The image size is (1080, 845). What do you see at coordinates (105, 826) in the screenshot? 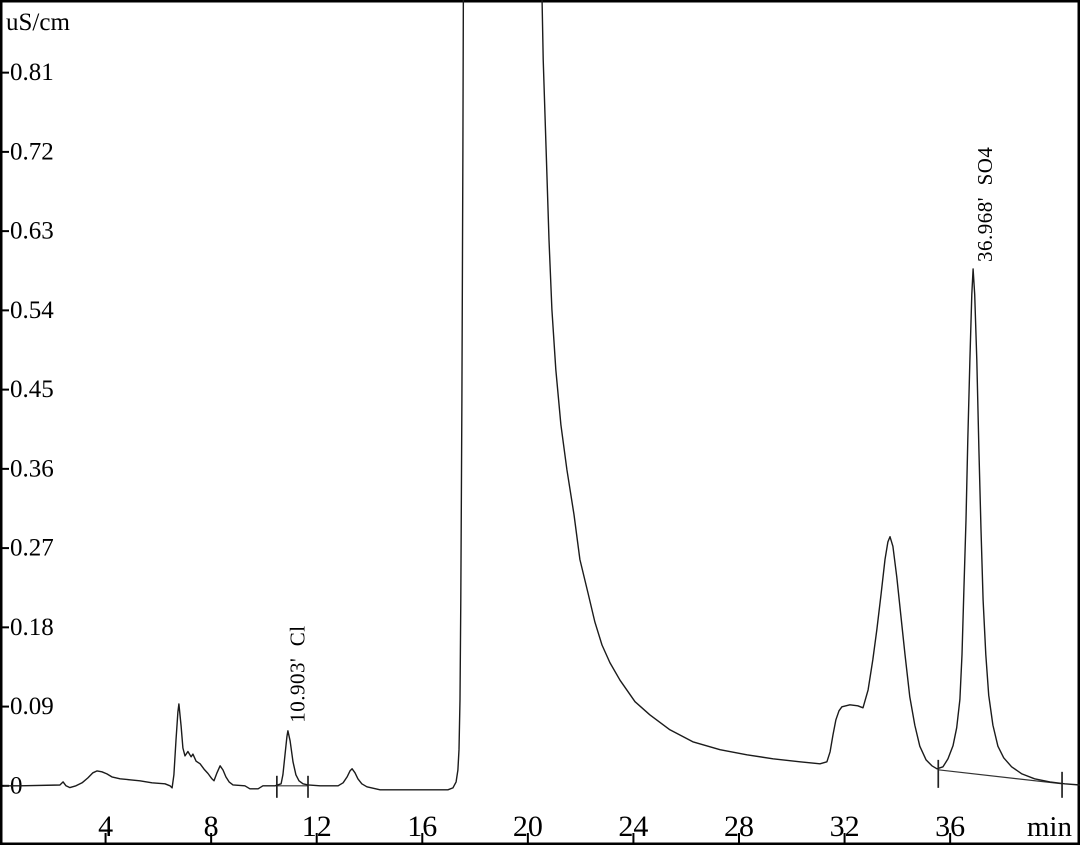
I see `x-tick-label: 4` at bounding box center [105, 826].